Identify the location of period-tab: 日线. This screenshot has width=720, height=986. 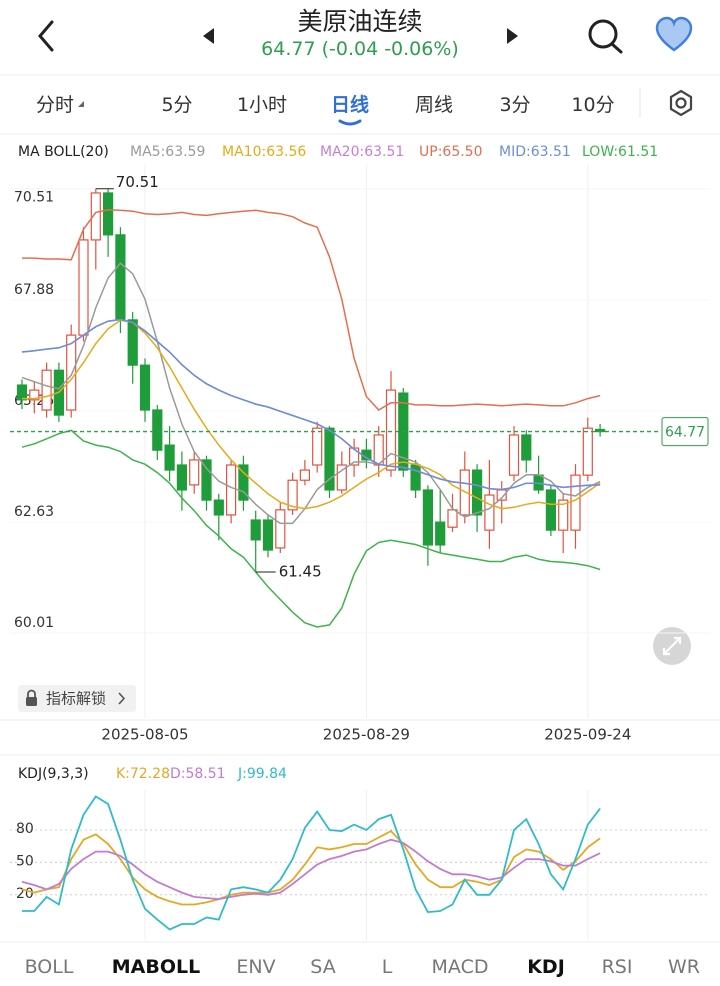
(350, 105).